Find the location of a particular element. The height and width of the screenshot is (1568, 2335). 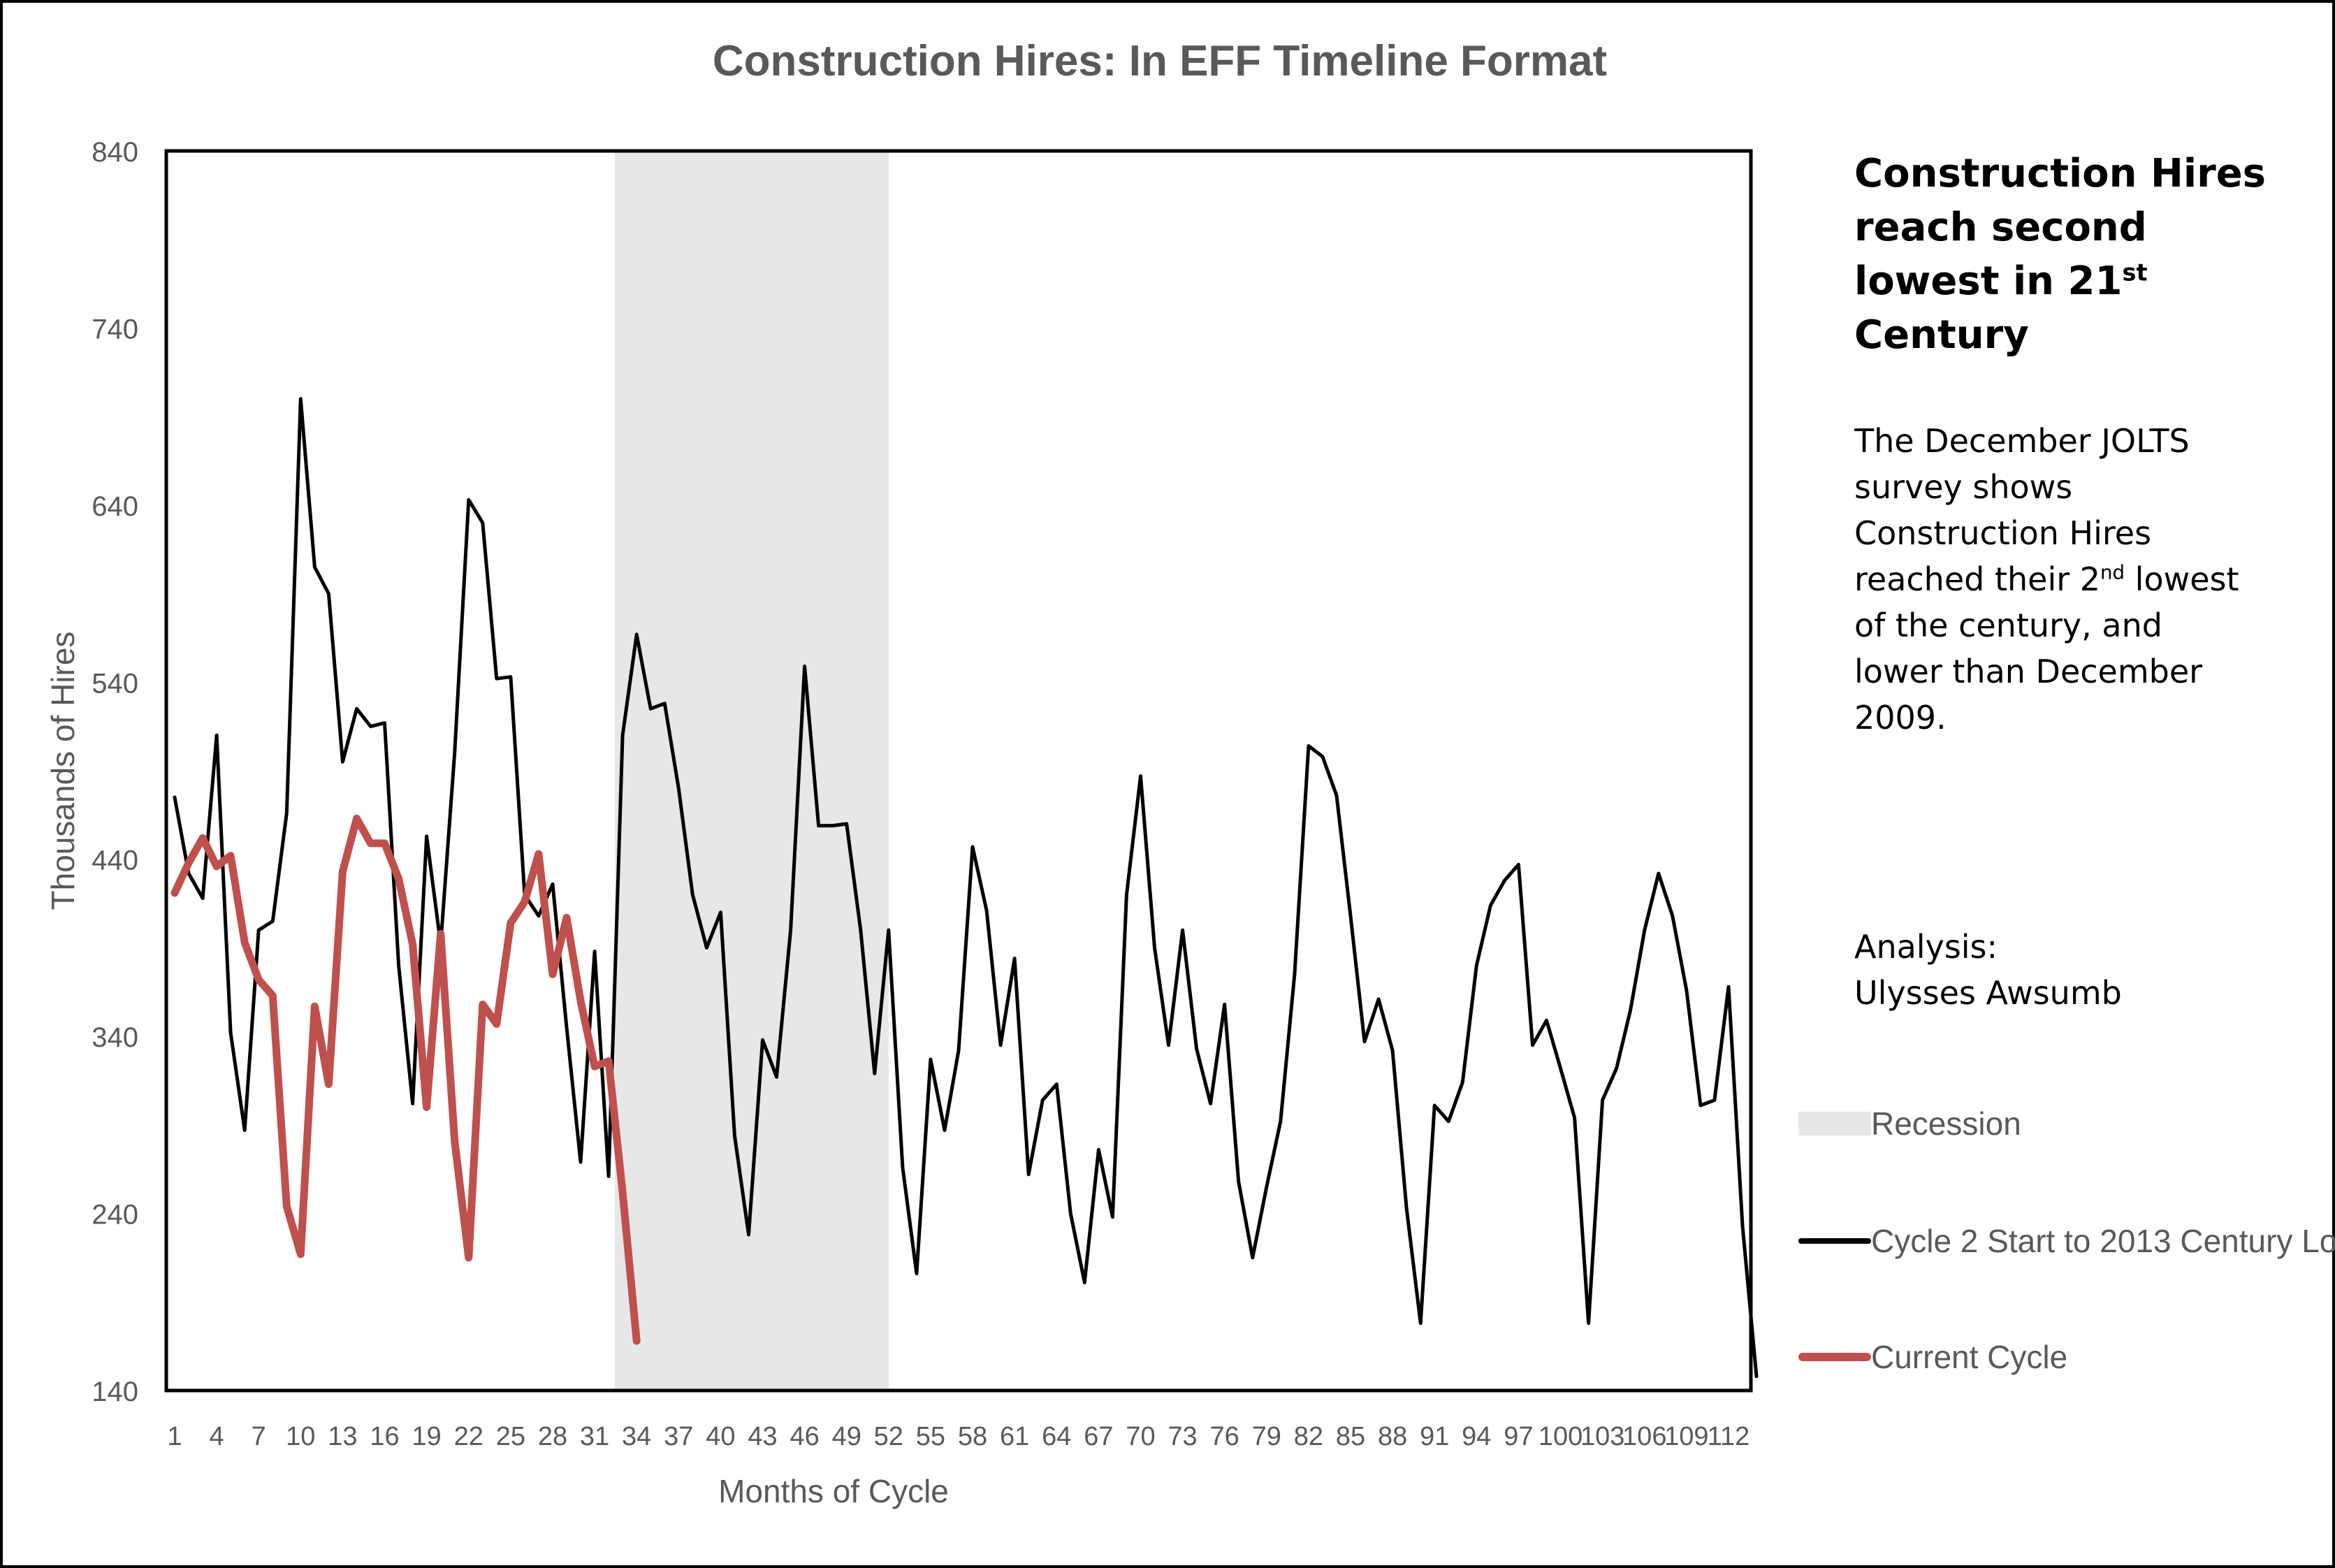

x-tick-label: 34 is located at coordinates (636, 1436).